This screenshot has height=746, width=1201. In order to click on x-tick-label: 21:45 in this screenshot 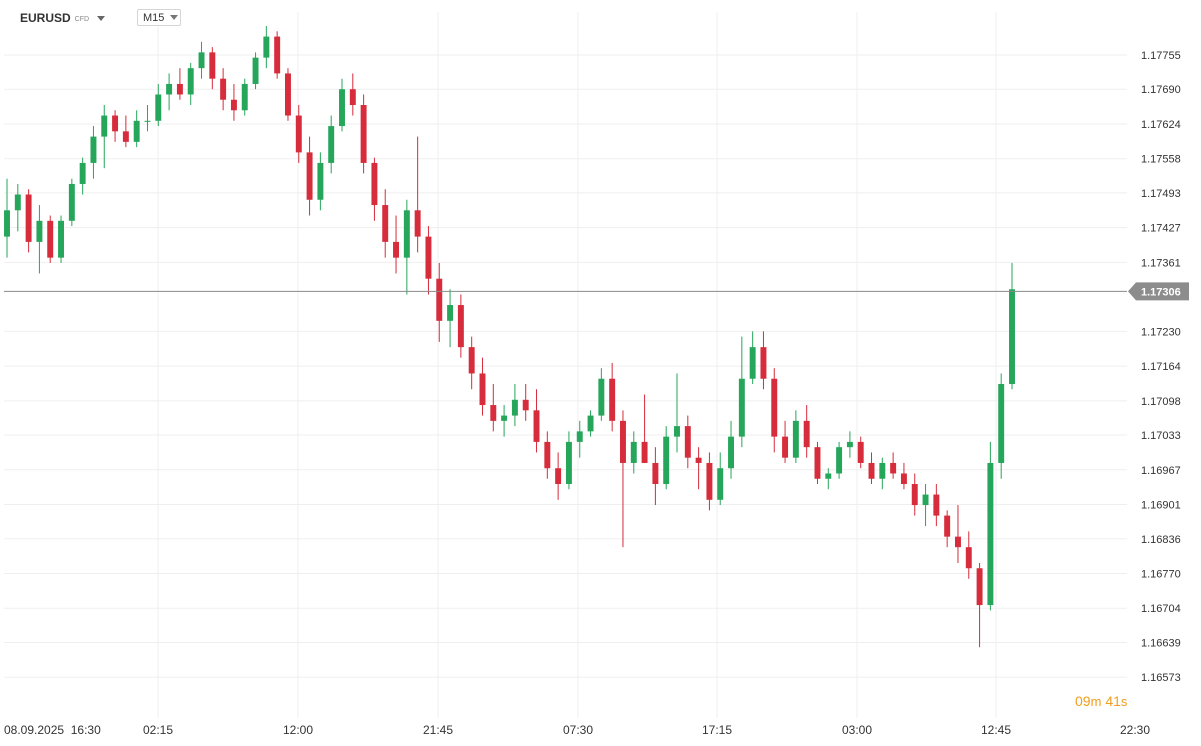, I will do `click(438, 730)`.